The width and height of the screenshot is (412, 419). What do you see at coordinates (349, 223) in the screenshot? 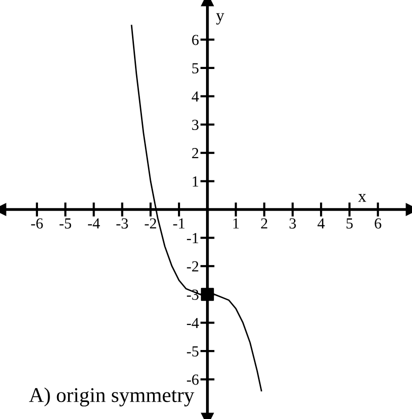
I see `x-tick-label: 5` at bounding box center [349, 223].